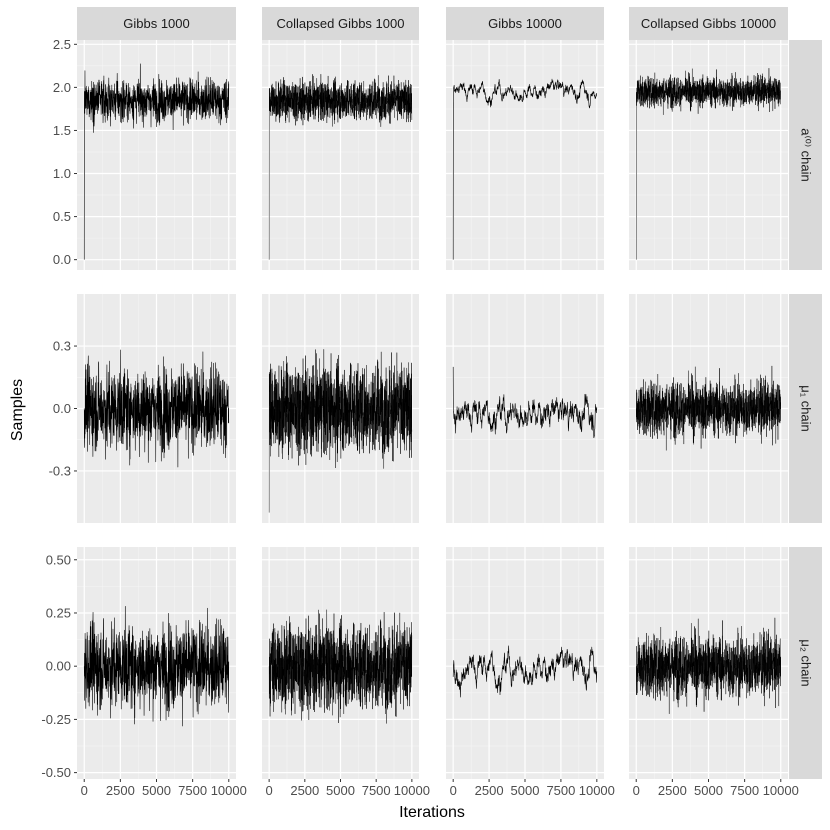 The height and width of the screenshot is (830, 830). What do you see at coordinates (62, 44) in the screenshot?
I see `y-tick-label: 2.5` at bounding box center [62, 44].